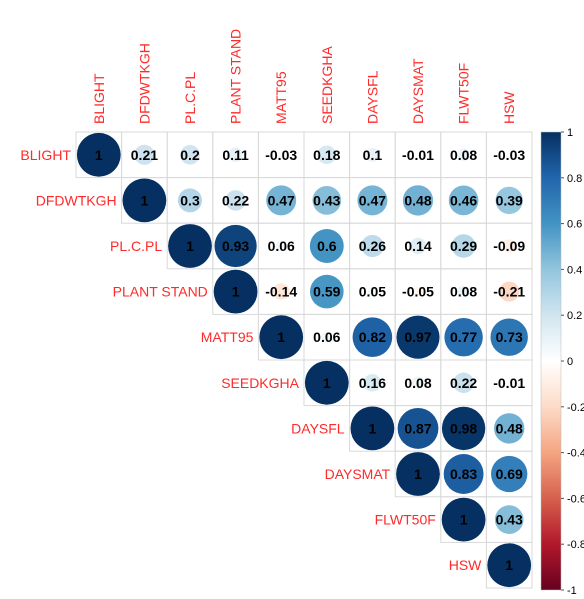 This screenshot has width=584, height=599. Describe the element at coordinates (463, 337) in the screenshot. I see `correlation-value: 0.77` at that location.